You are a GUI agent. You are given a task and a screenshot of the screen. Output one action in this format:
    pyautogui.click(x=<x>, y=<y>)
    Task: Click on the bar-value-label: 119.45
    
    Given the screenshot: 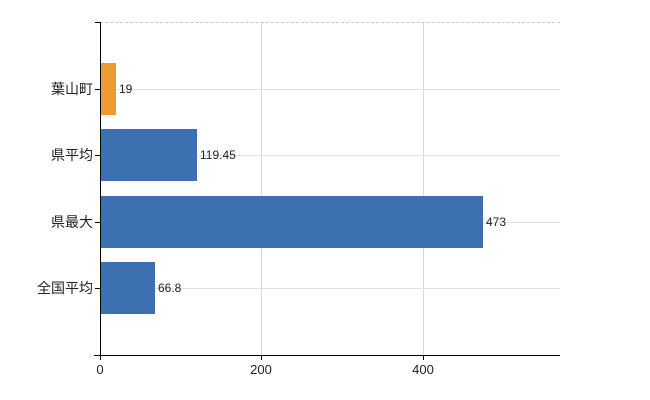 What is the action you would take?
    pyautogui.click(x=218, y=155)
    